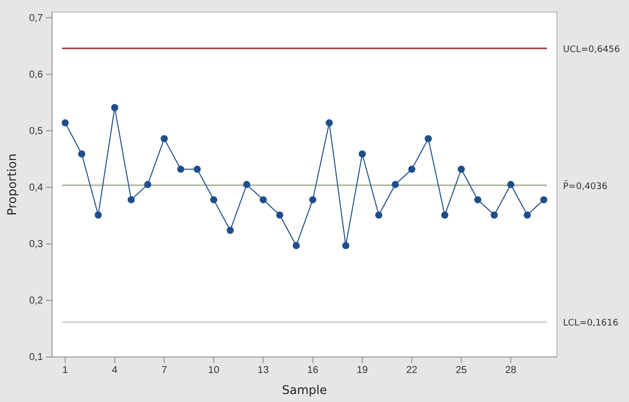 This screenshot has height=402, width=629. Describe the element at coordinates (214, 370) in the screenshot. I see `x-tick-label: 10` at that location.